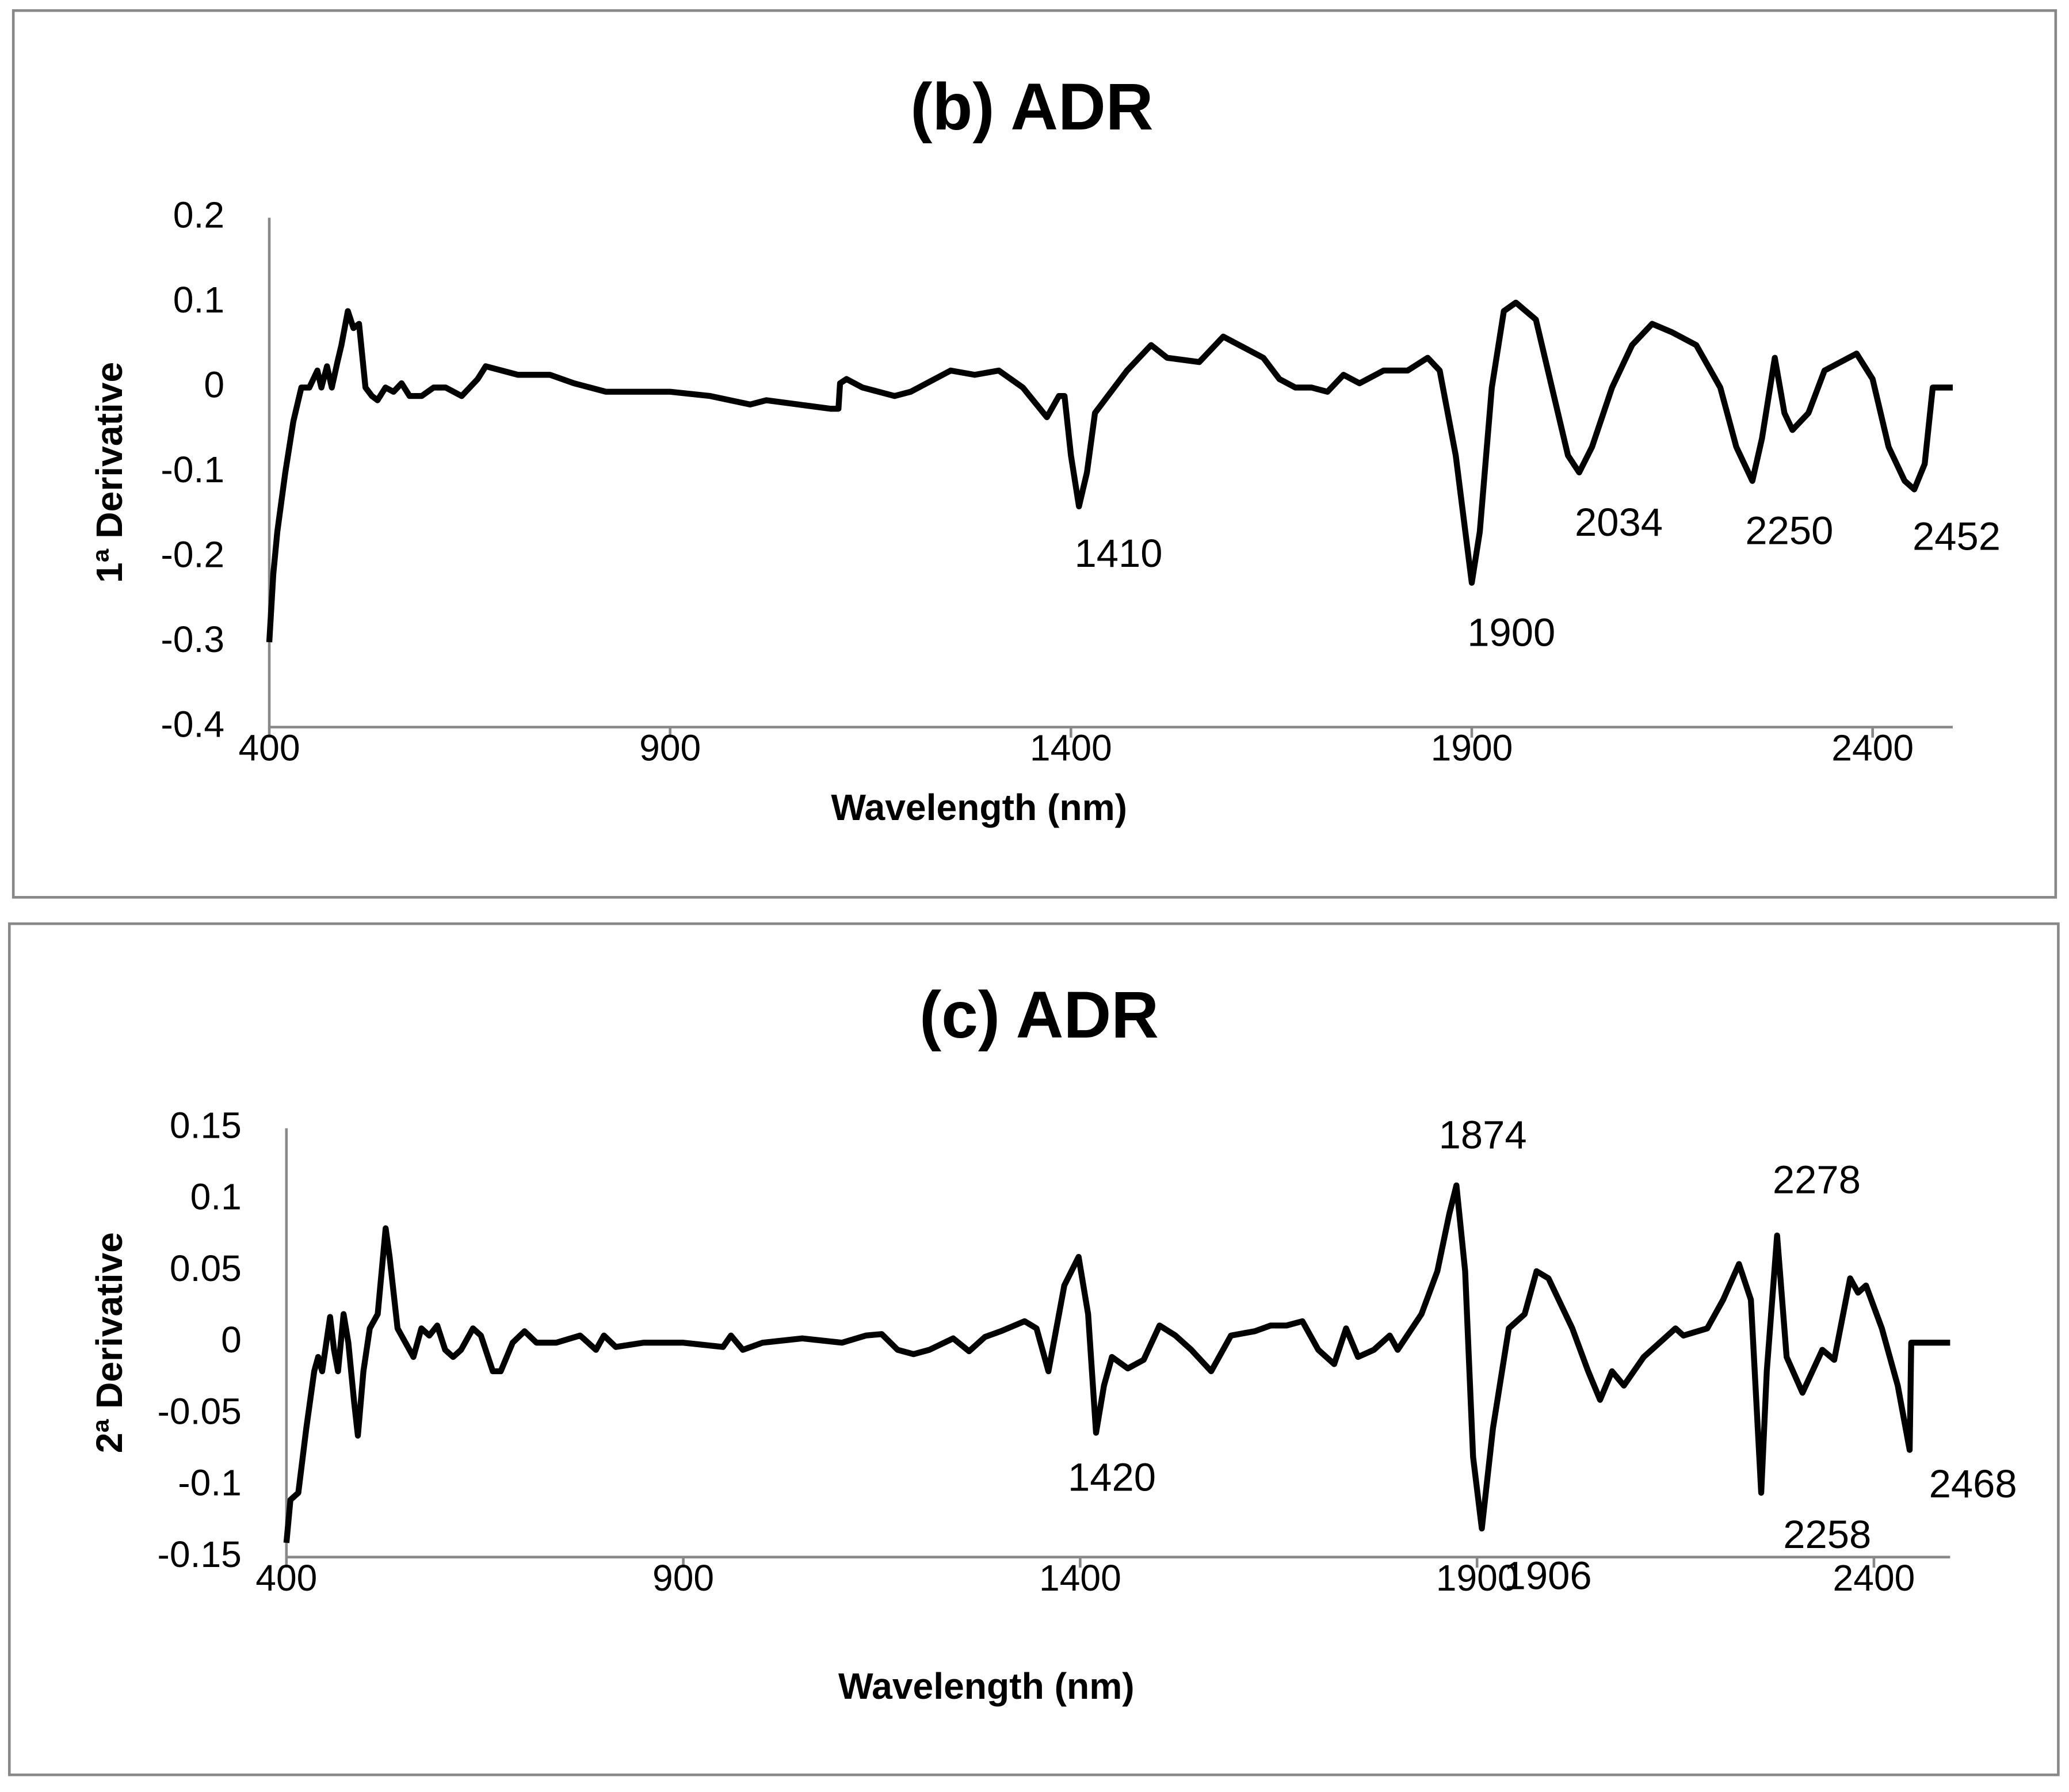 The height and width of the screenshot is (1792, 2069). Describe the element at coordinates (1039, 1015) in the screenshot. I see `chart-title: (c) ADR` at that location.